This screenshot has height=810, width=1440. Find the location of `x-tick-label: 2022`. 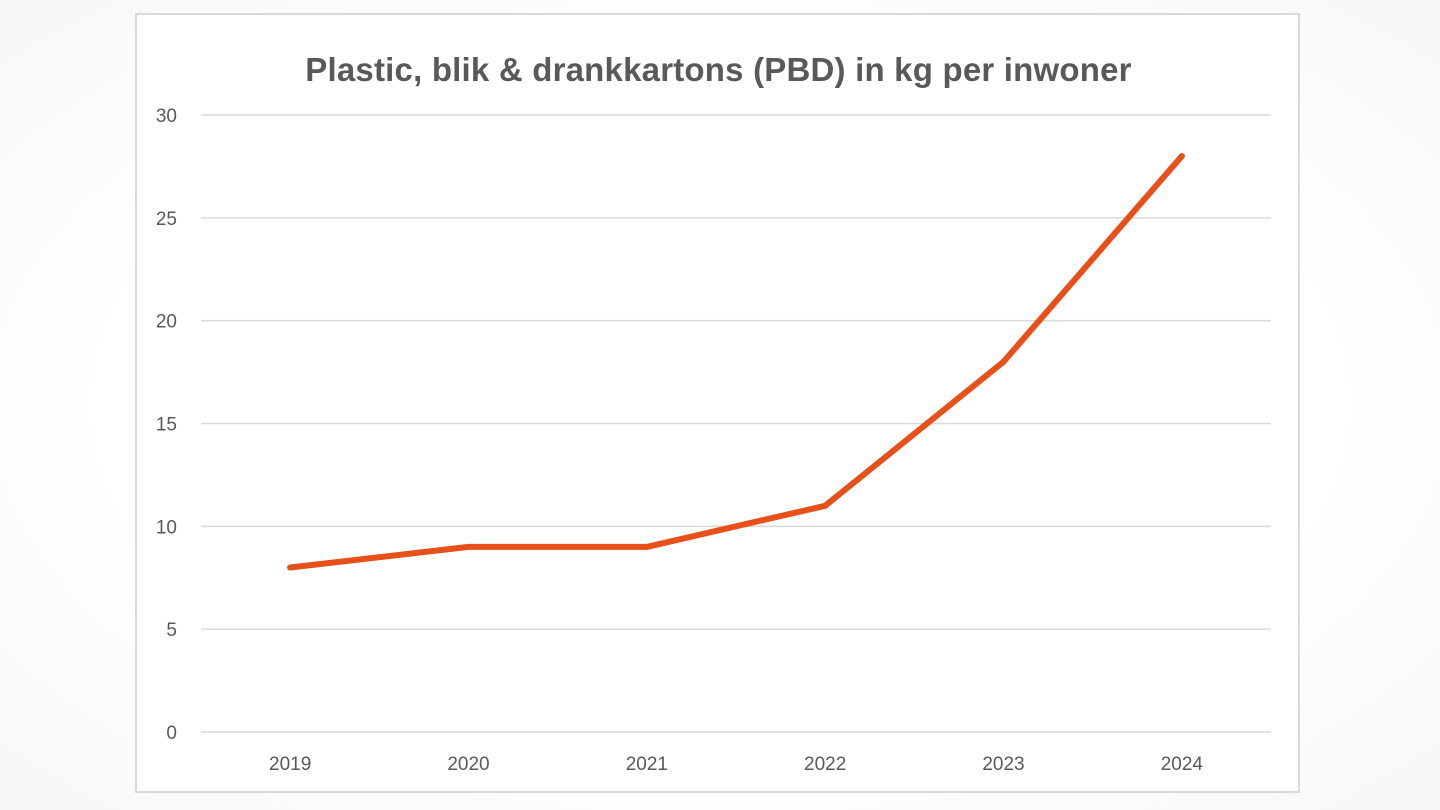

x-tick-label: 2022 is located at coordinates (825, 764).